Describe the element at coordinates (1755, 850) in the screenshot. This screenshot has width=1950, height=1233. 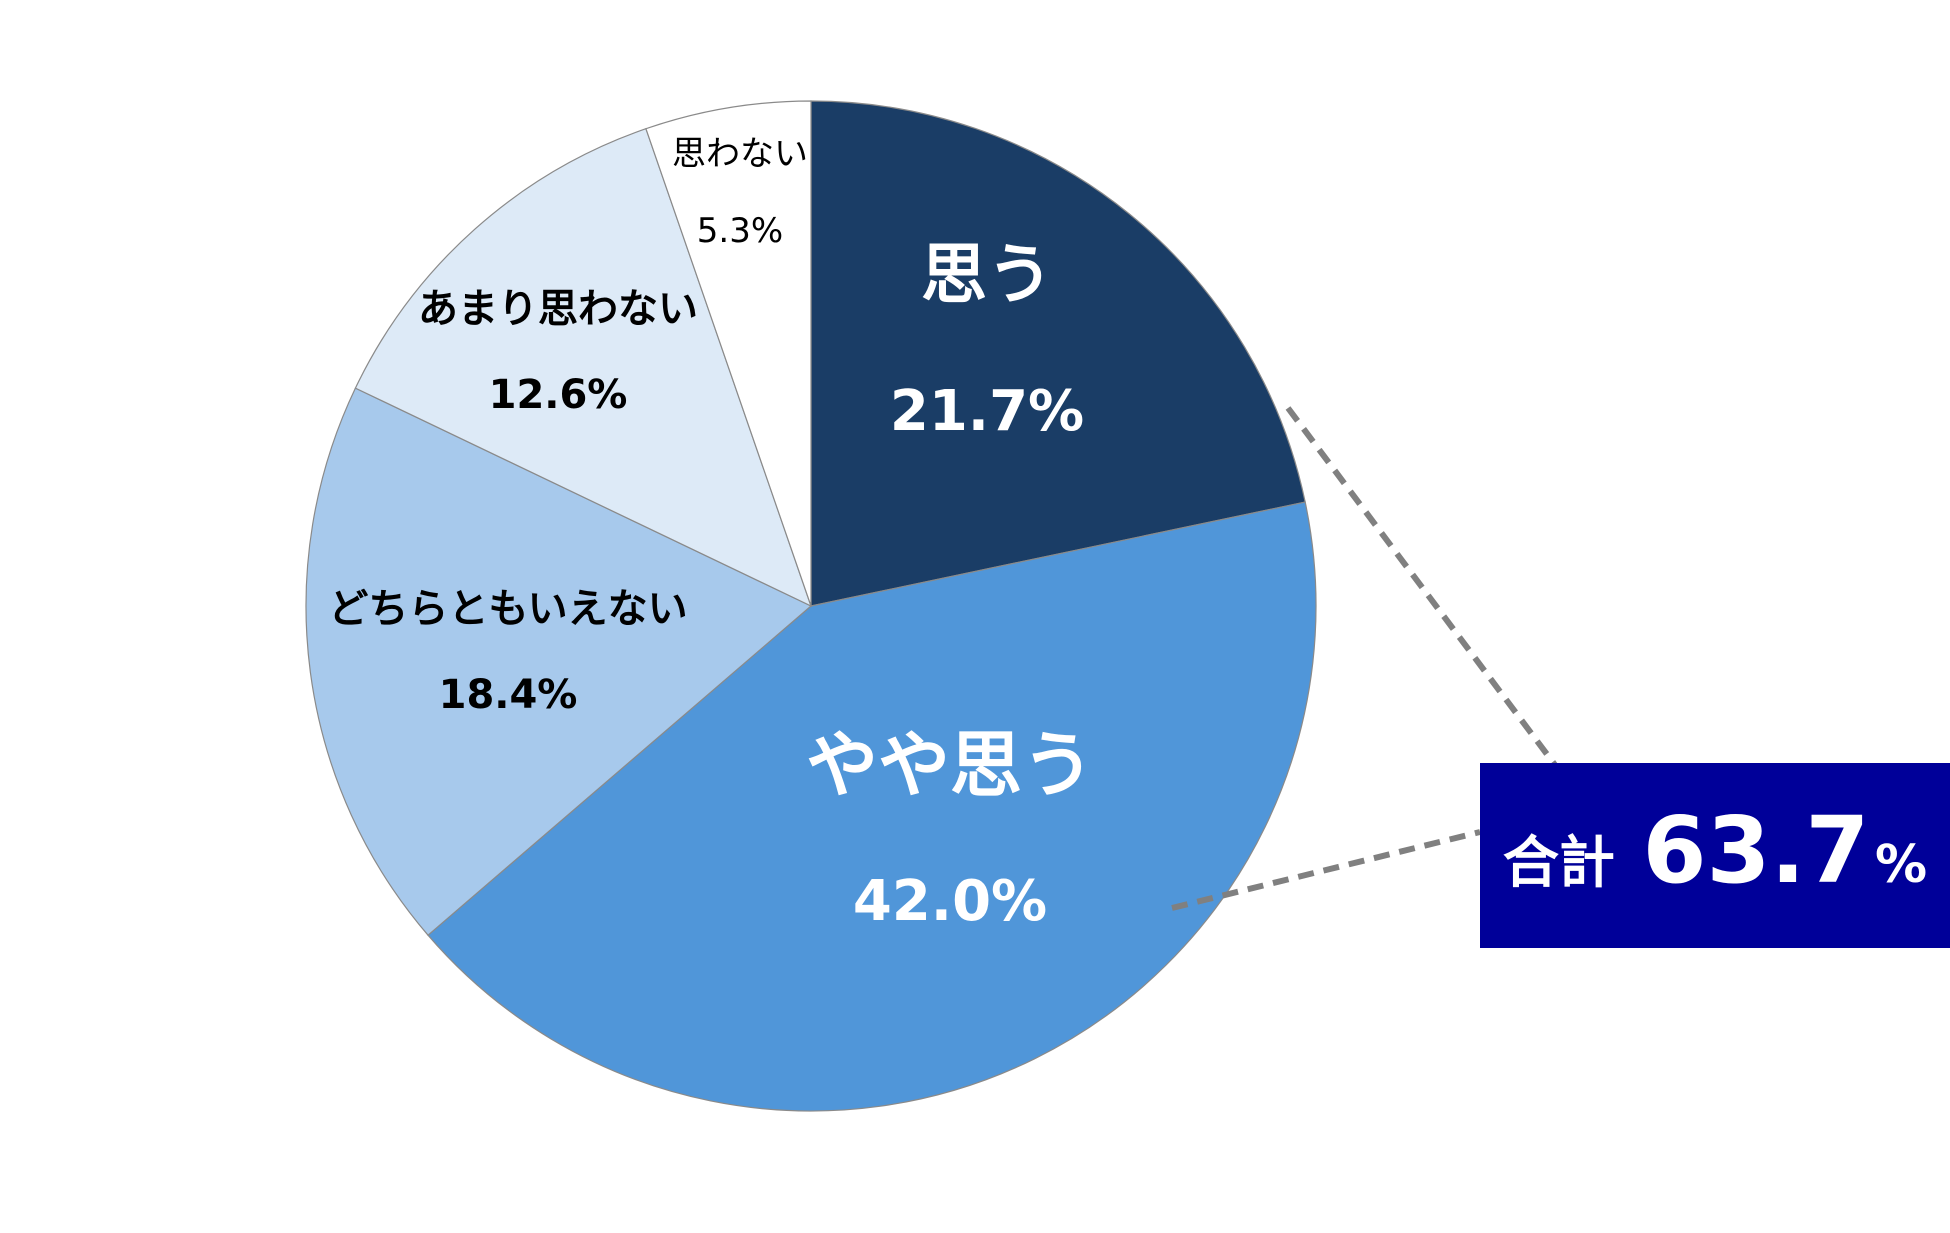
I see `summary-value: 63.7` at that location.